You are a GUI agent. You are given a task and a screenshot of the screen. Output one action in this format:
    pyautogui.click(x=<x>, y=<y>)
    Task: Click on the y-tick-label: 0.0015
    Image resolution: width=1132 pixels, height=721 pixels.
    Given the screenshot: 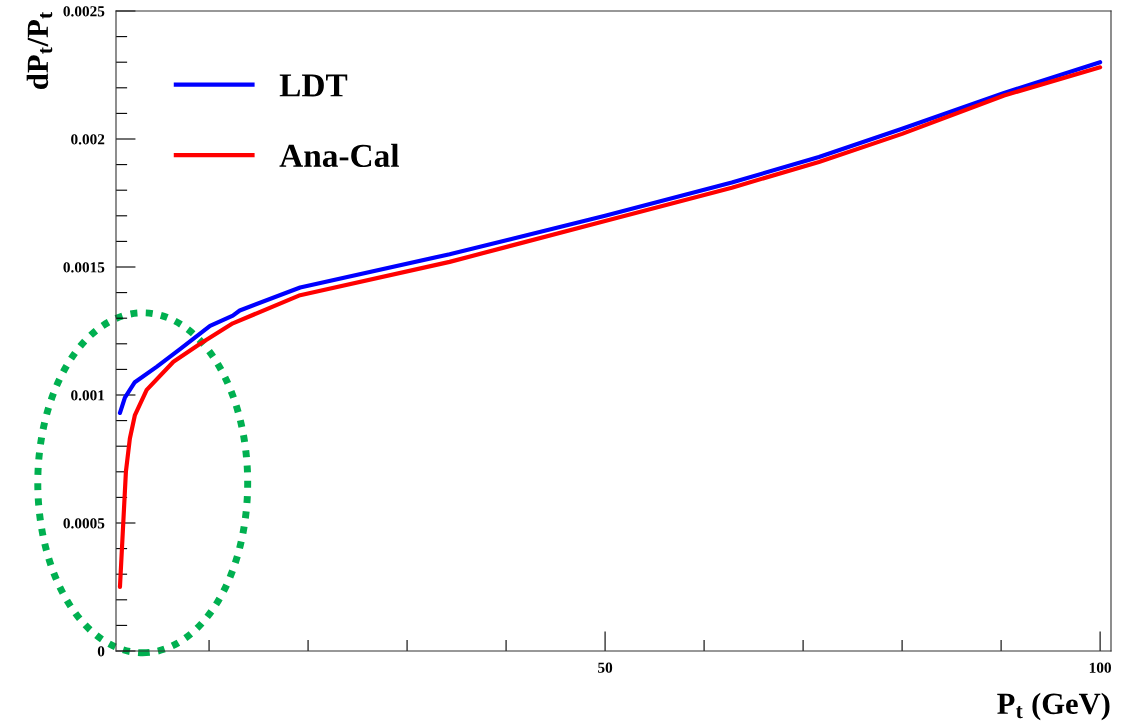 What is the action you would take?
    pyautogui.click(x=84, y=267)
    